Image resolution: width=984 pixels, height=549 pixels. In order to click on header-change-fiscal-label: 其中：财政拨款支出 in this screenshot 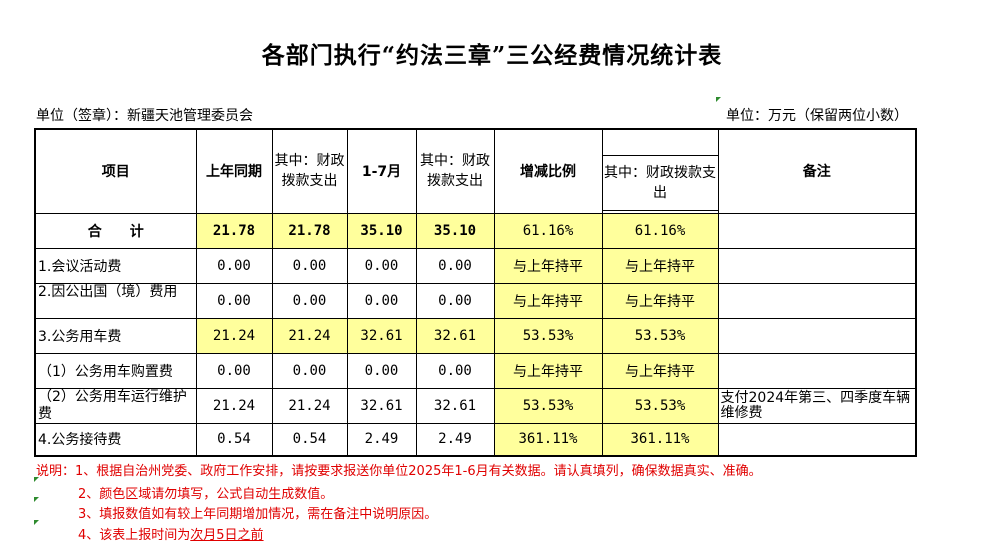, I will do `click(660, 183)`.